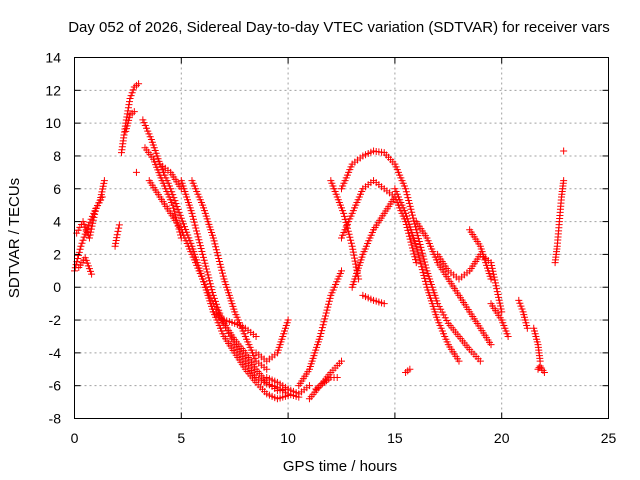 The height and width of the screenshot is (480, 640). I want to click on x-tick-label: 25, so click(609, 438).